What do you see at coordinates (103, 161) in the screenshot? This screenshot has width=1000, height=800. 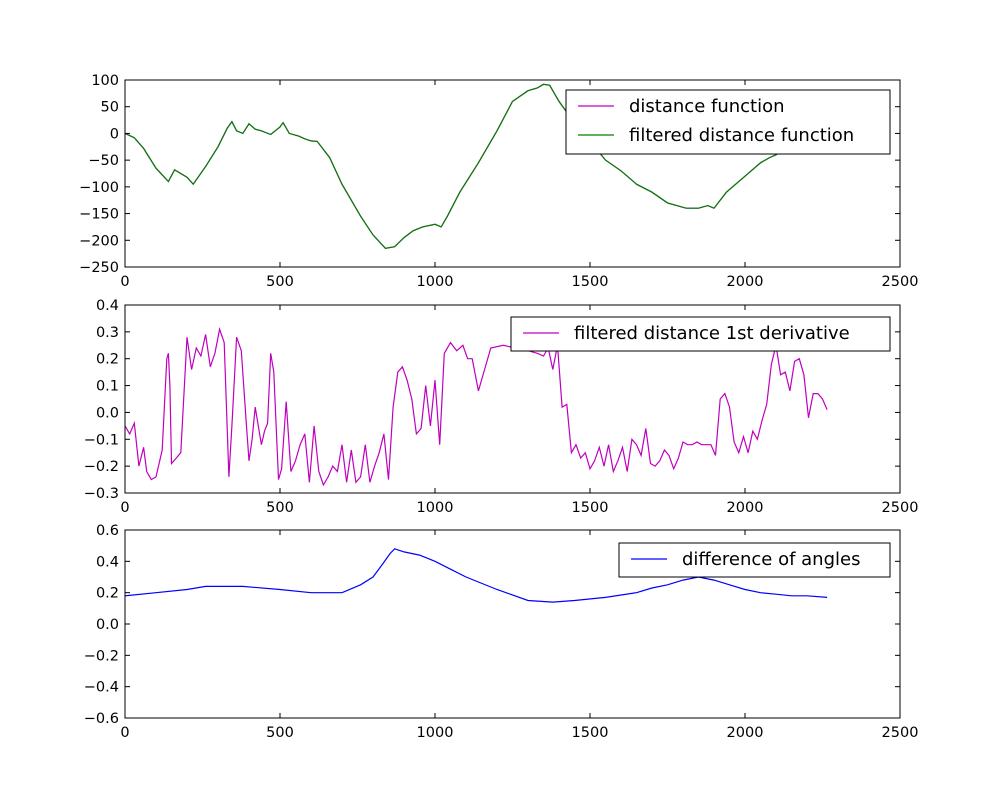 I see `y-tick-label: −50` at bounding box center [103, 161].